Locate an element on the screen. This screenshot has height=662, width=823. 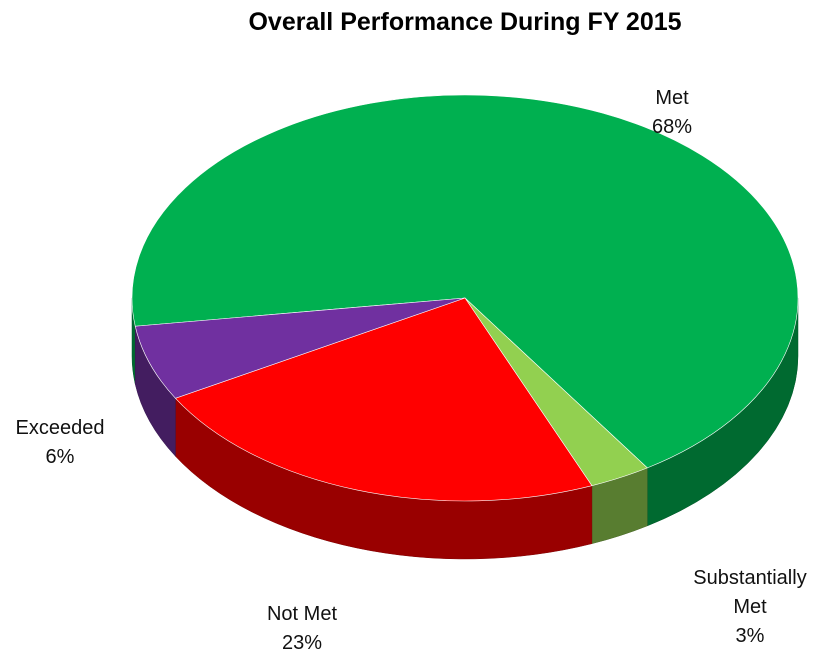
label-value: 6% is located at coordinates (60, 457).